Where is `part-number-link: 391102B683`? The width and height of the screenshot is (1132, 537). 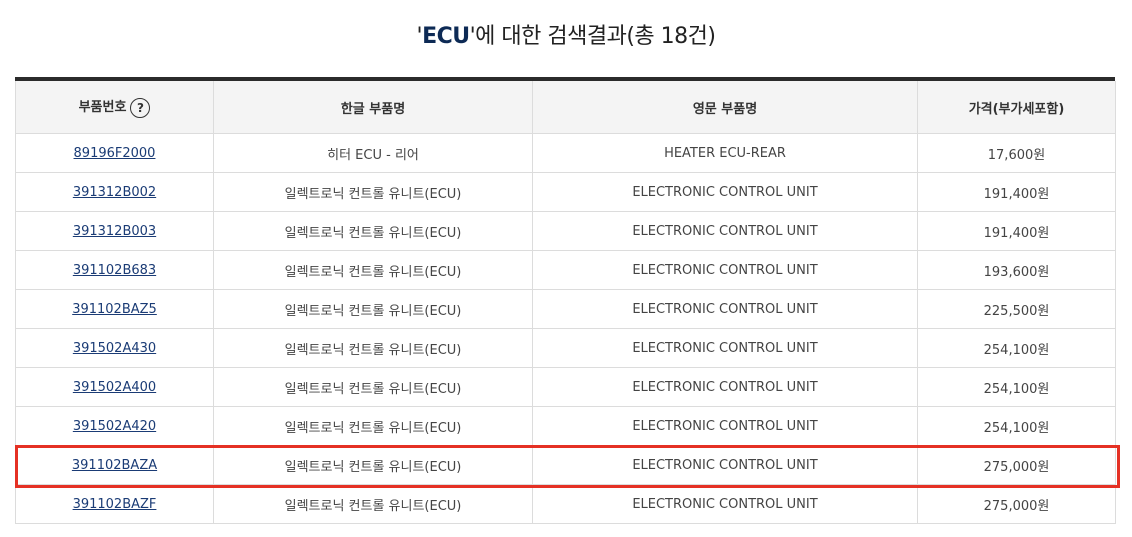
part-number-link: 391102B683 is located at coordinates (114, 270).